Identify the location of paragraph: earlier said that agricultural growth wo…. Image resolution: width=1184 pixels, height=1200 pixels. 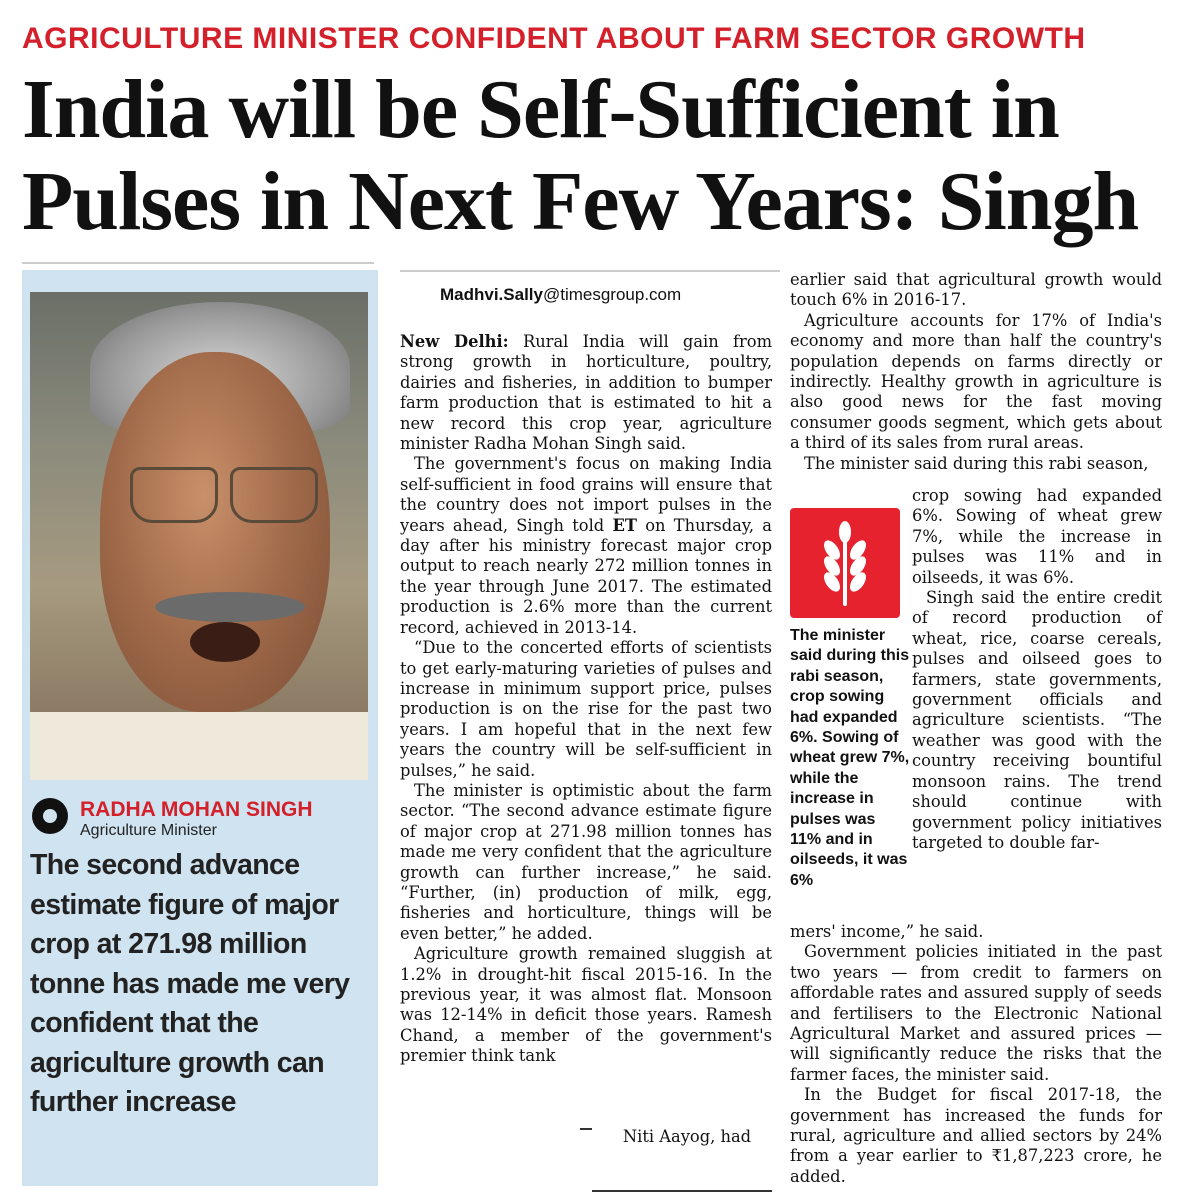
(976, 290).